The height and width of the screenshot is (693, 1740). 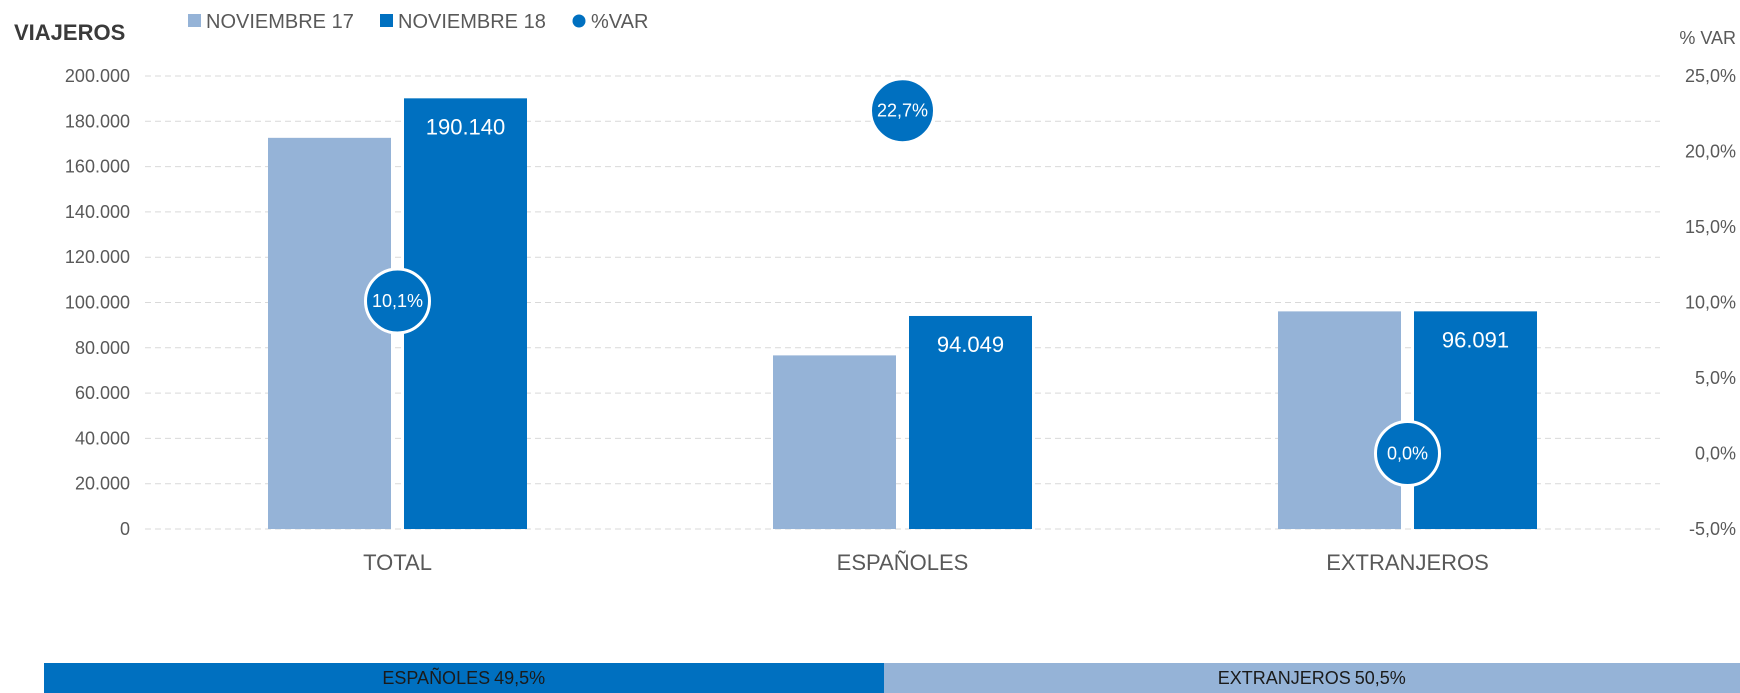 I want to click on y2-tick-label: 25,0%, so click(x=1710, y=76).